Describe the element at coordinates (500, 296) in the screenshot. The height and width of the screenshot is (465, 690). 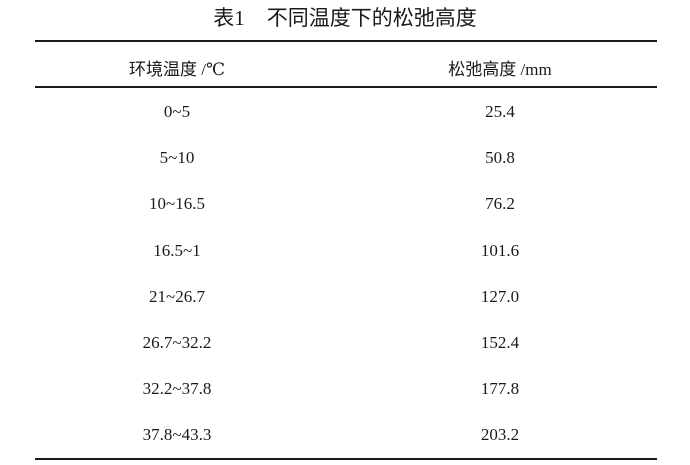
I see `height-cell: 127.0` at that location.